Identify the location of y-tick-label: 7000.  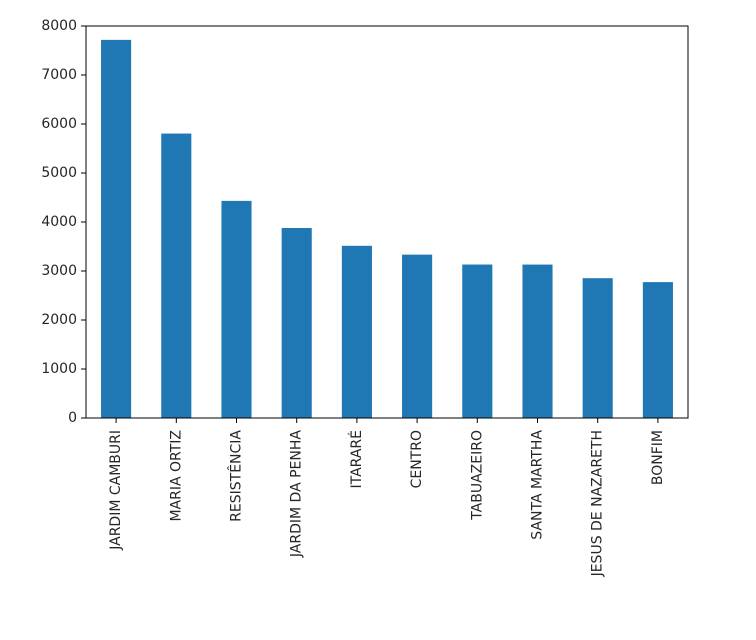
(59, 75).